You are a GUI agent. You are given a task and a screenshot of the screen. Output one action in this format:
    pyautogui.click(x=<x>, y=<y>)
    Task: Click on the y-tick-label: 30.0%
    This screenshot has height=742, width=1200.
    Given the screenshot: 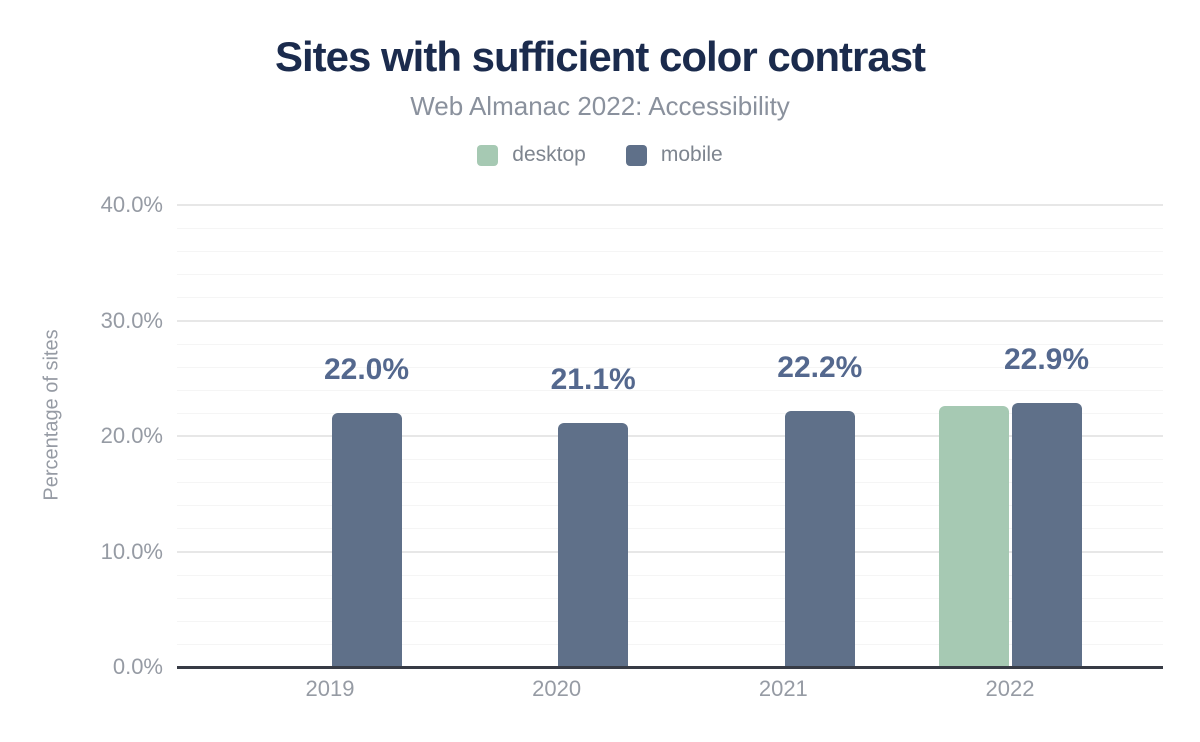 What is the action you would take?
    pyautogui.click(x=131, y=320)
    